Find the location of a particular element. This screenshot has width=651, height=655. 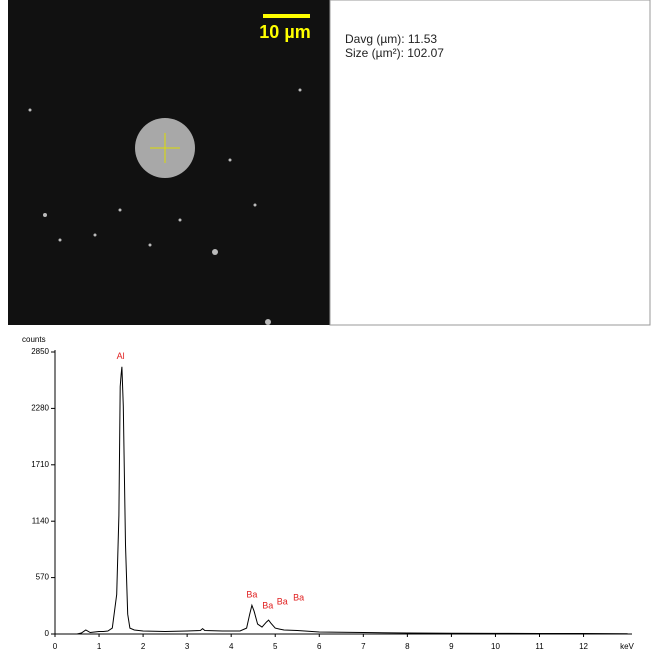

scale-label: 10 µm is located at coordinates (284, 32).